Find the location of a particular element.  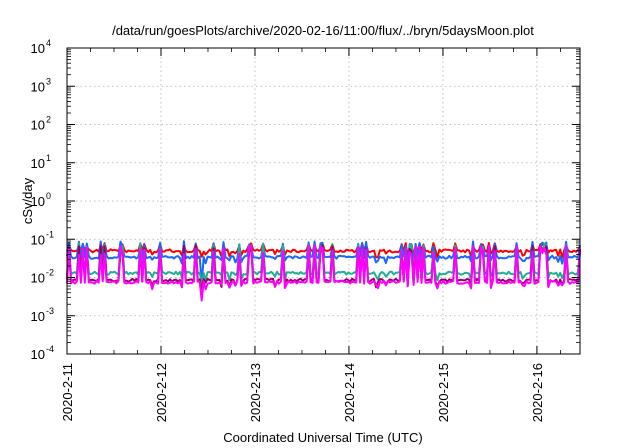

x-tick-label: 2020-2-16 is located at coordinates (537, 392).